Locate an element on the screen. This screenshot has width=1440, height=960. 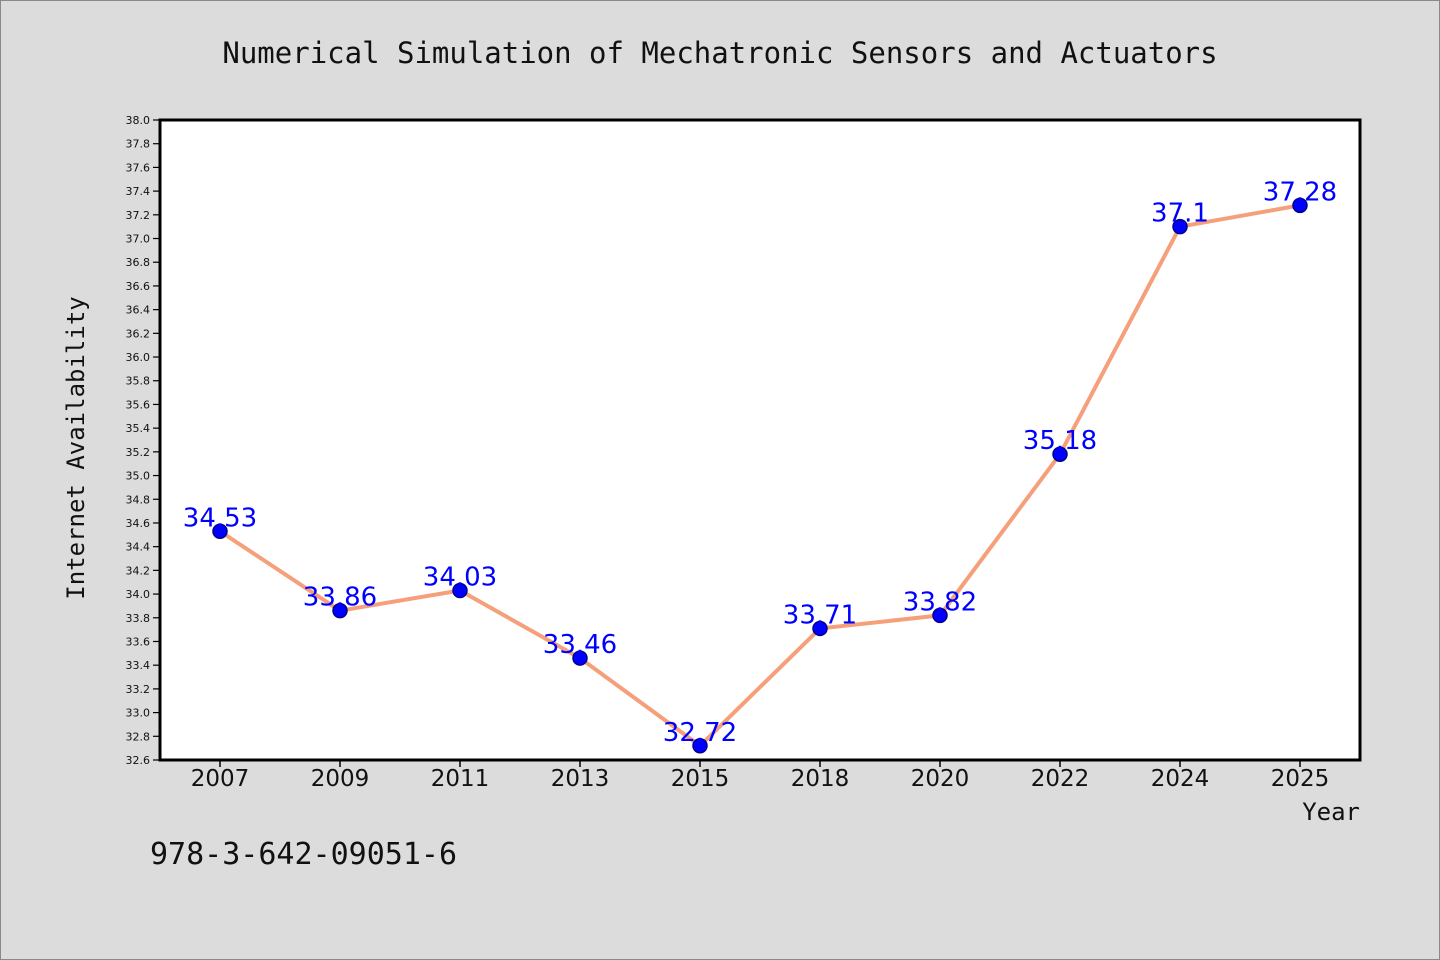
y-tick-label: 37.2 is located at coordinates (138, 215).